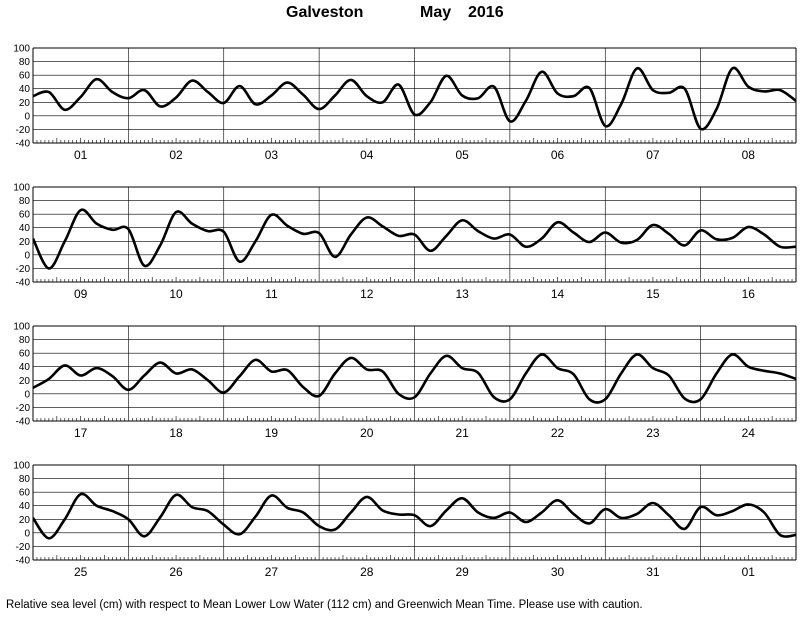 This screenshot has height=618, width=800. What do you see at coordinates (81, 572) in the screenshot?
I see `day-label: 25` at bounding box center [81, 572].